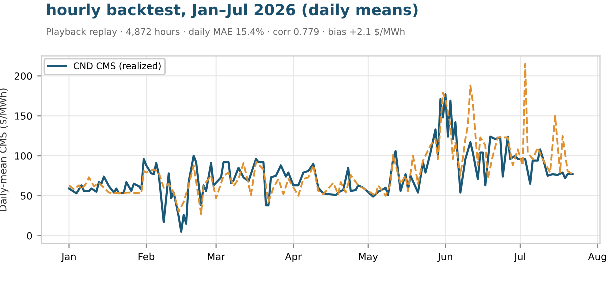 The height and width of the screenshot is (281, 615). I want to click on x-tick-label: Jun, so click(445, 257).